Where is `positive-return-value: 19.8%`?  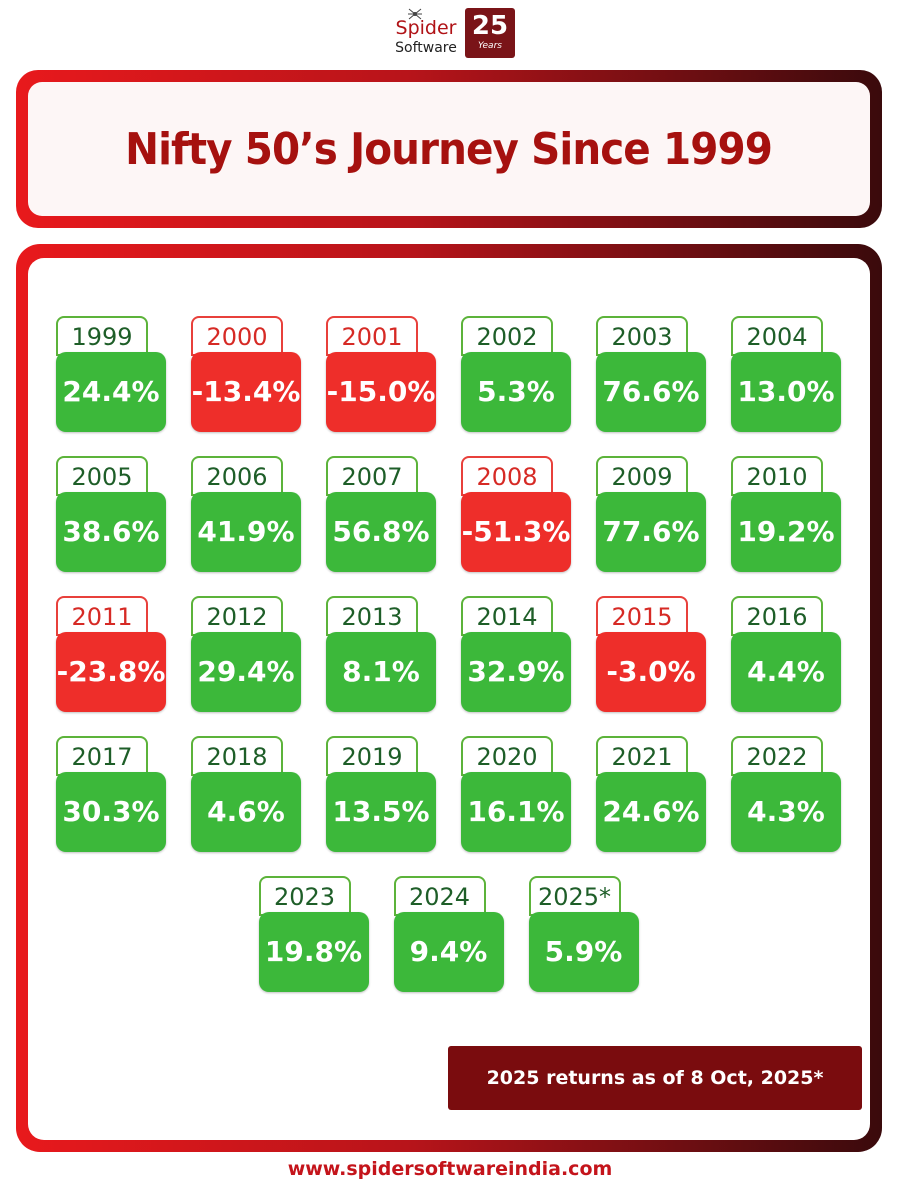 positive-return-value: 19.8% is located at coordinates (313, 952).